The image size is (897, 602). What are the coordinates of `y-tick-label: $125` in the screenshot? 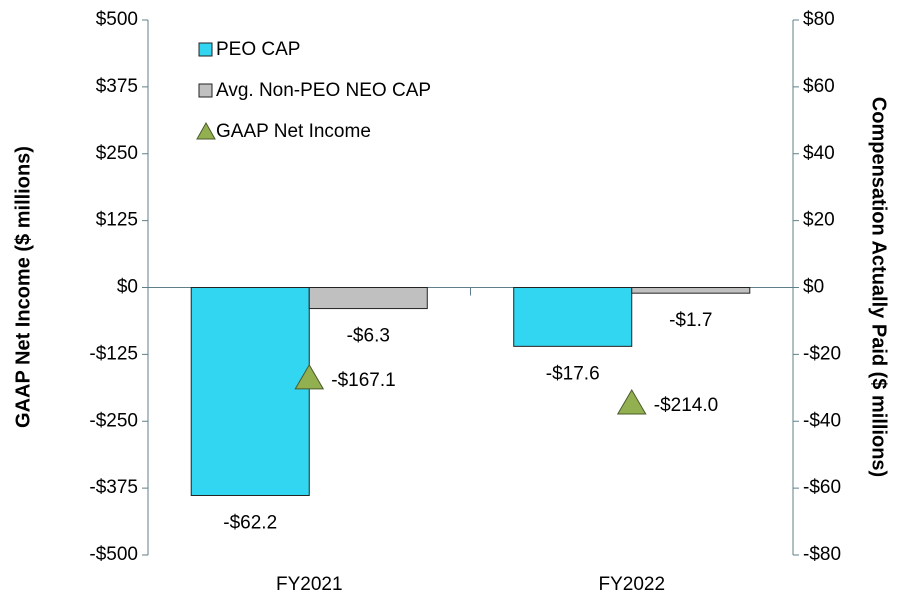 It's located at (117, 220).